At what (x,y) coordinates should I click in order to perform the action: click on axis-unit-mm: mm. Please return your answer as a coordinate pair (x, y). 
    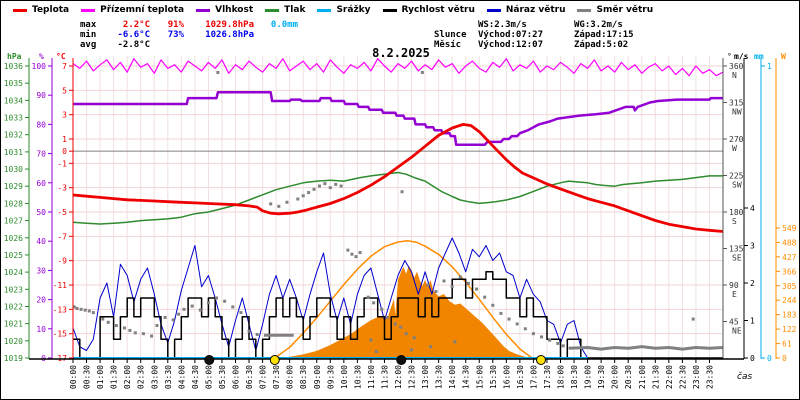
    Looking at the image, I should click on (759, 56).